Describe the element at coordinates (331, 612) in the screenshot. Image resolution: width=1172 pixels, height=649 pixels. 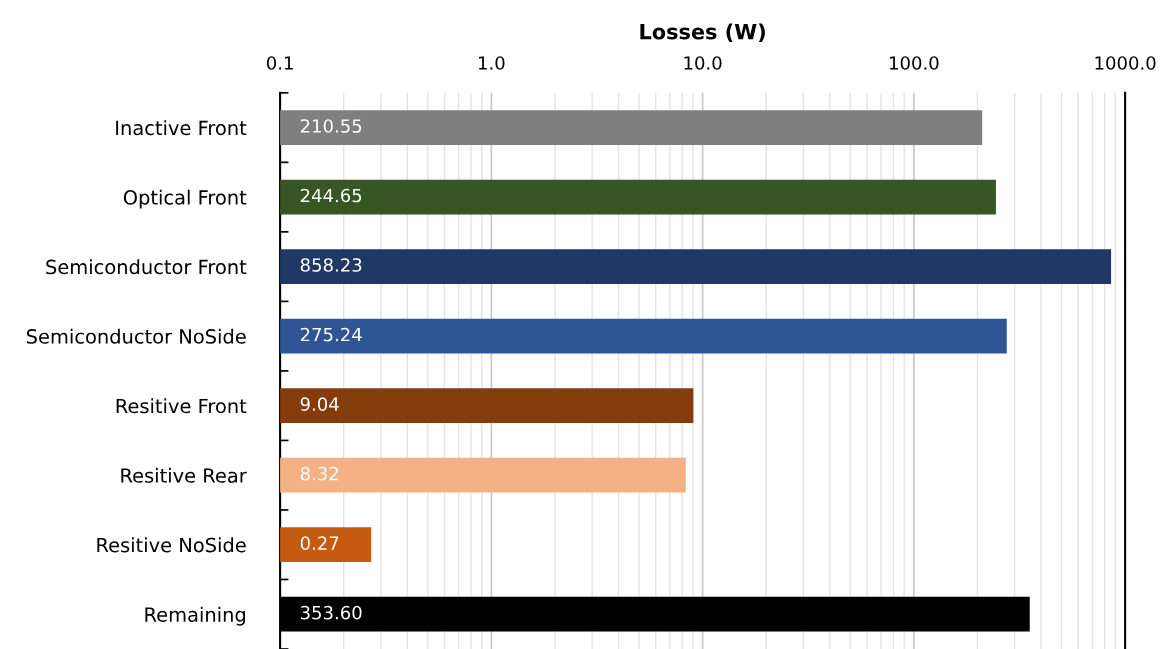
I see `data-label: 353.60` at that location.